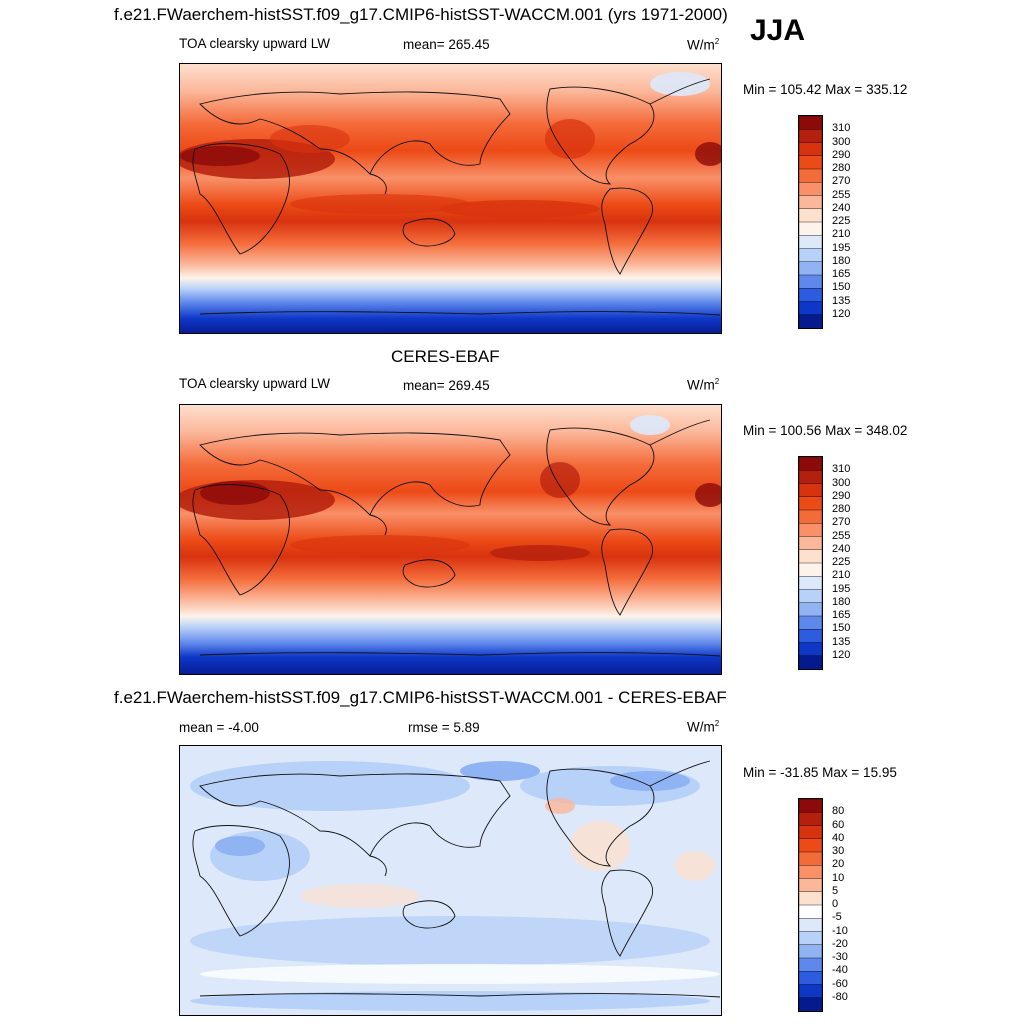  Describe the element at coordinates (778, 30) in the screenshot. I see `season-label: JJA` at that location.